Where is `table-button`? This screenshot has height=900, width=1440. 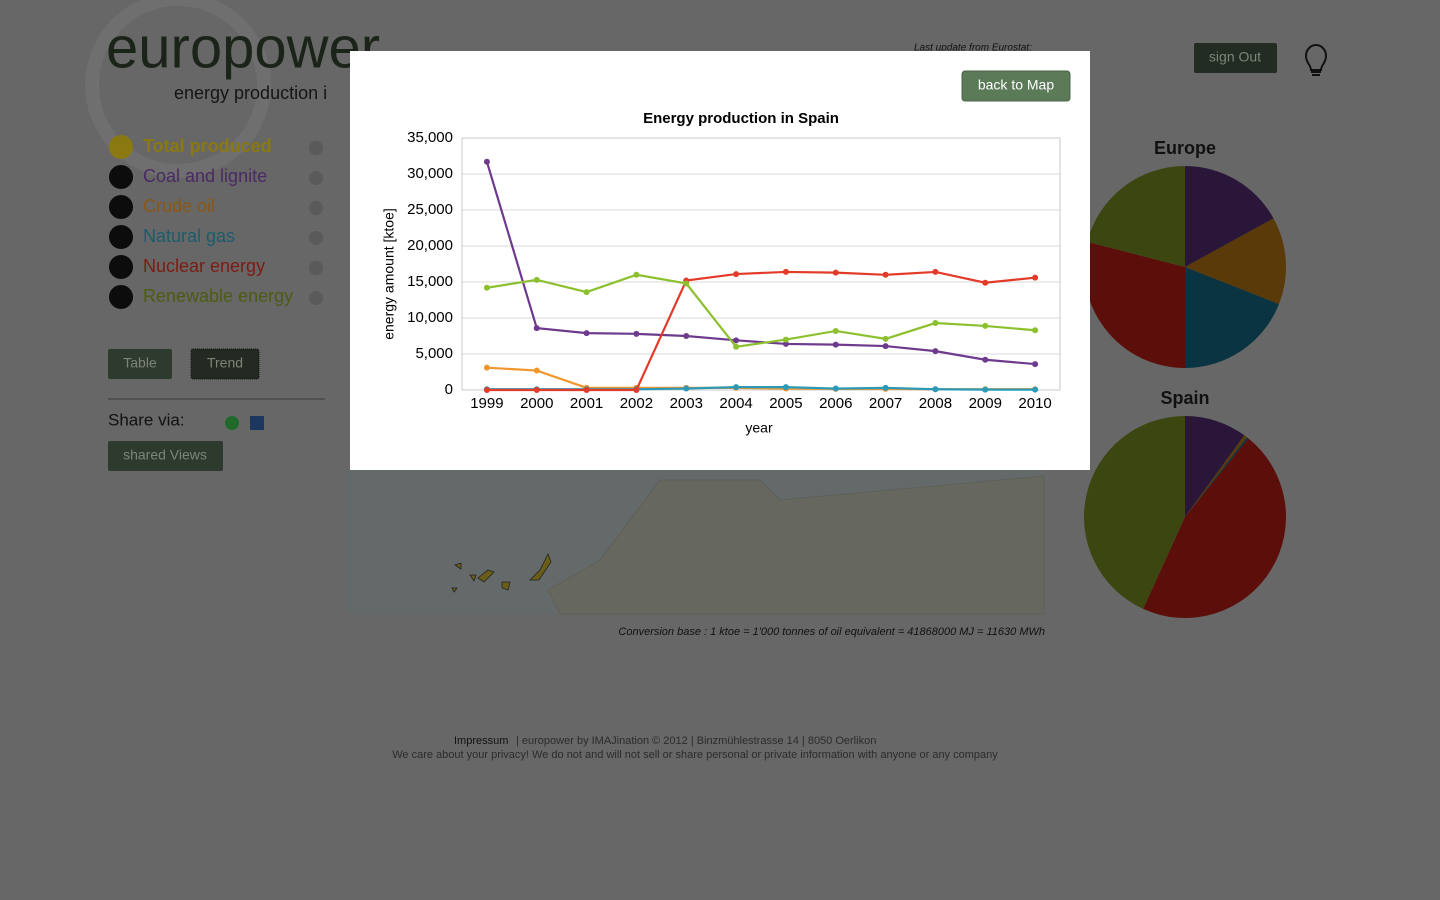 table-button is located at coordinates (140, 364).